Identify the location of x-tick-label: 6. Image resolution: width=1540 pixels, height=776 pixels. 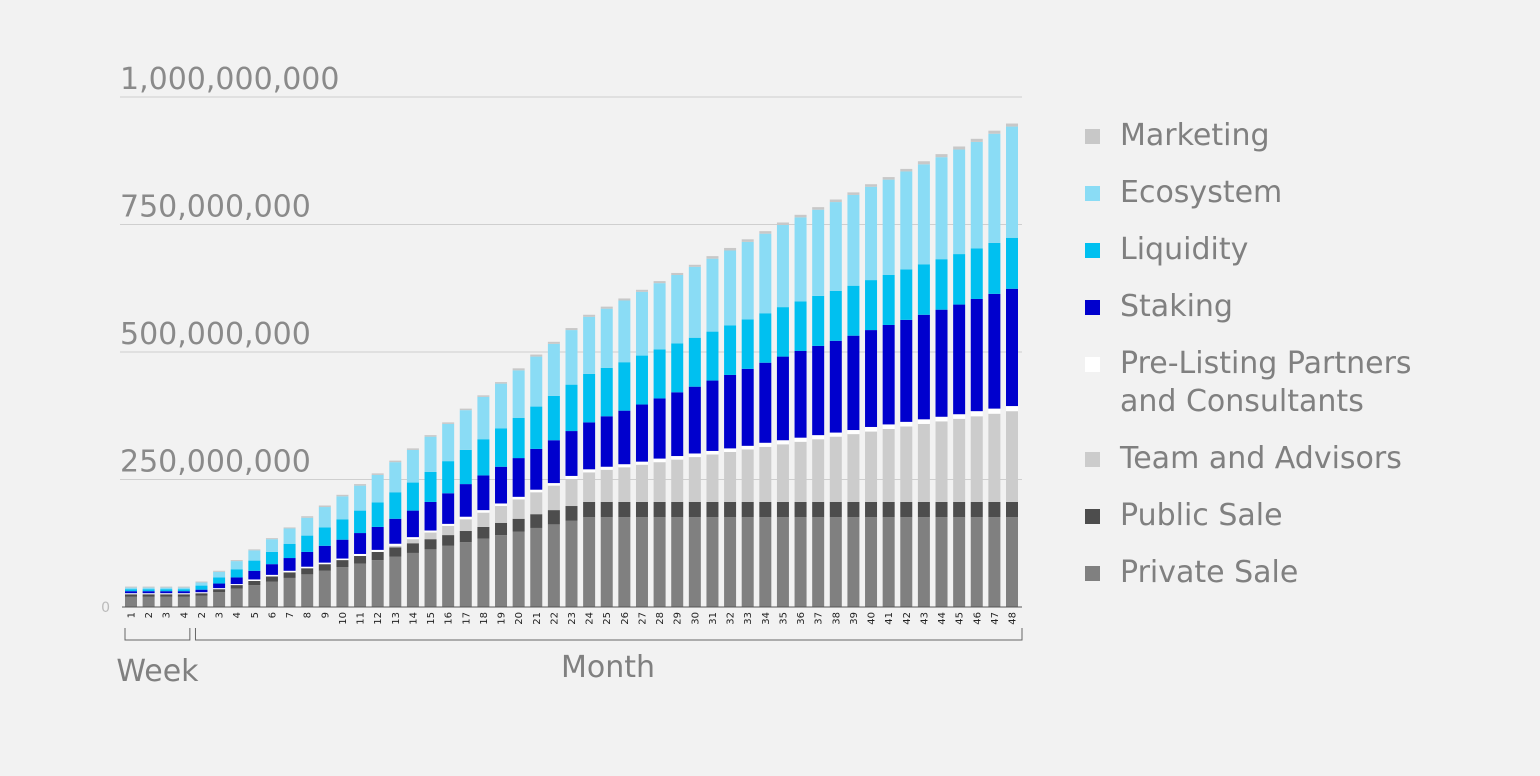
(272, 615).